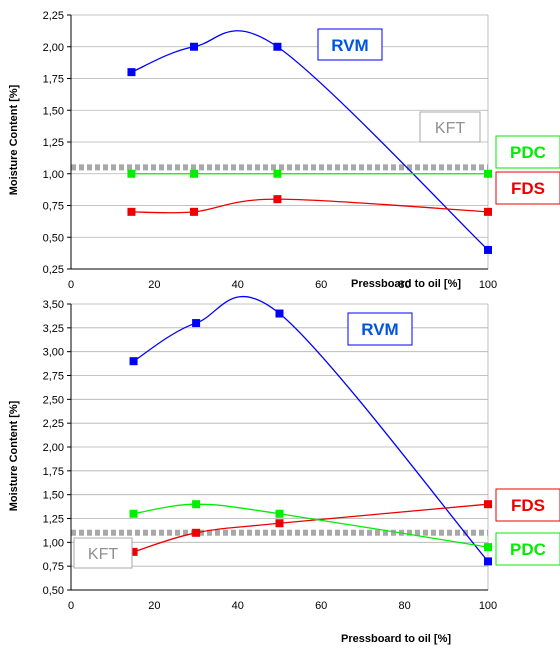 The image size is (560, 649). Describe the element at coordinates (53, 305) in the screenshot. I see `y-tick-label: 3,50` at that location.